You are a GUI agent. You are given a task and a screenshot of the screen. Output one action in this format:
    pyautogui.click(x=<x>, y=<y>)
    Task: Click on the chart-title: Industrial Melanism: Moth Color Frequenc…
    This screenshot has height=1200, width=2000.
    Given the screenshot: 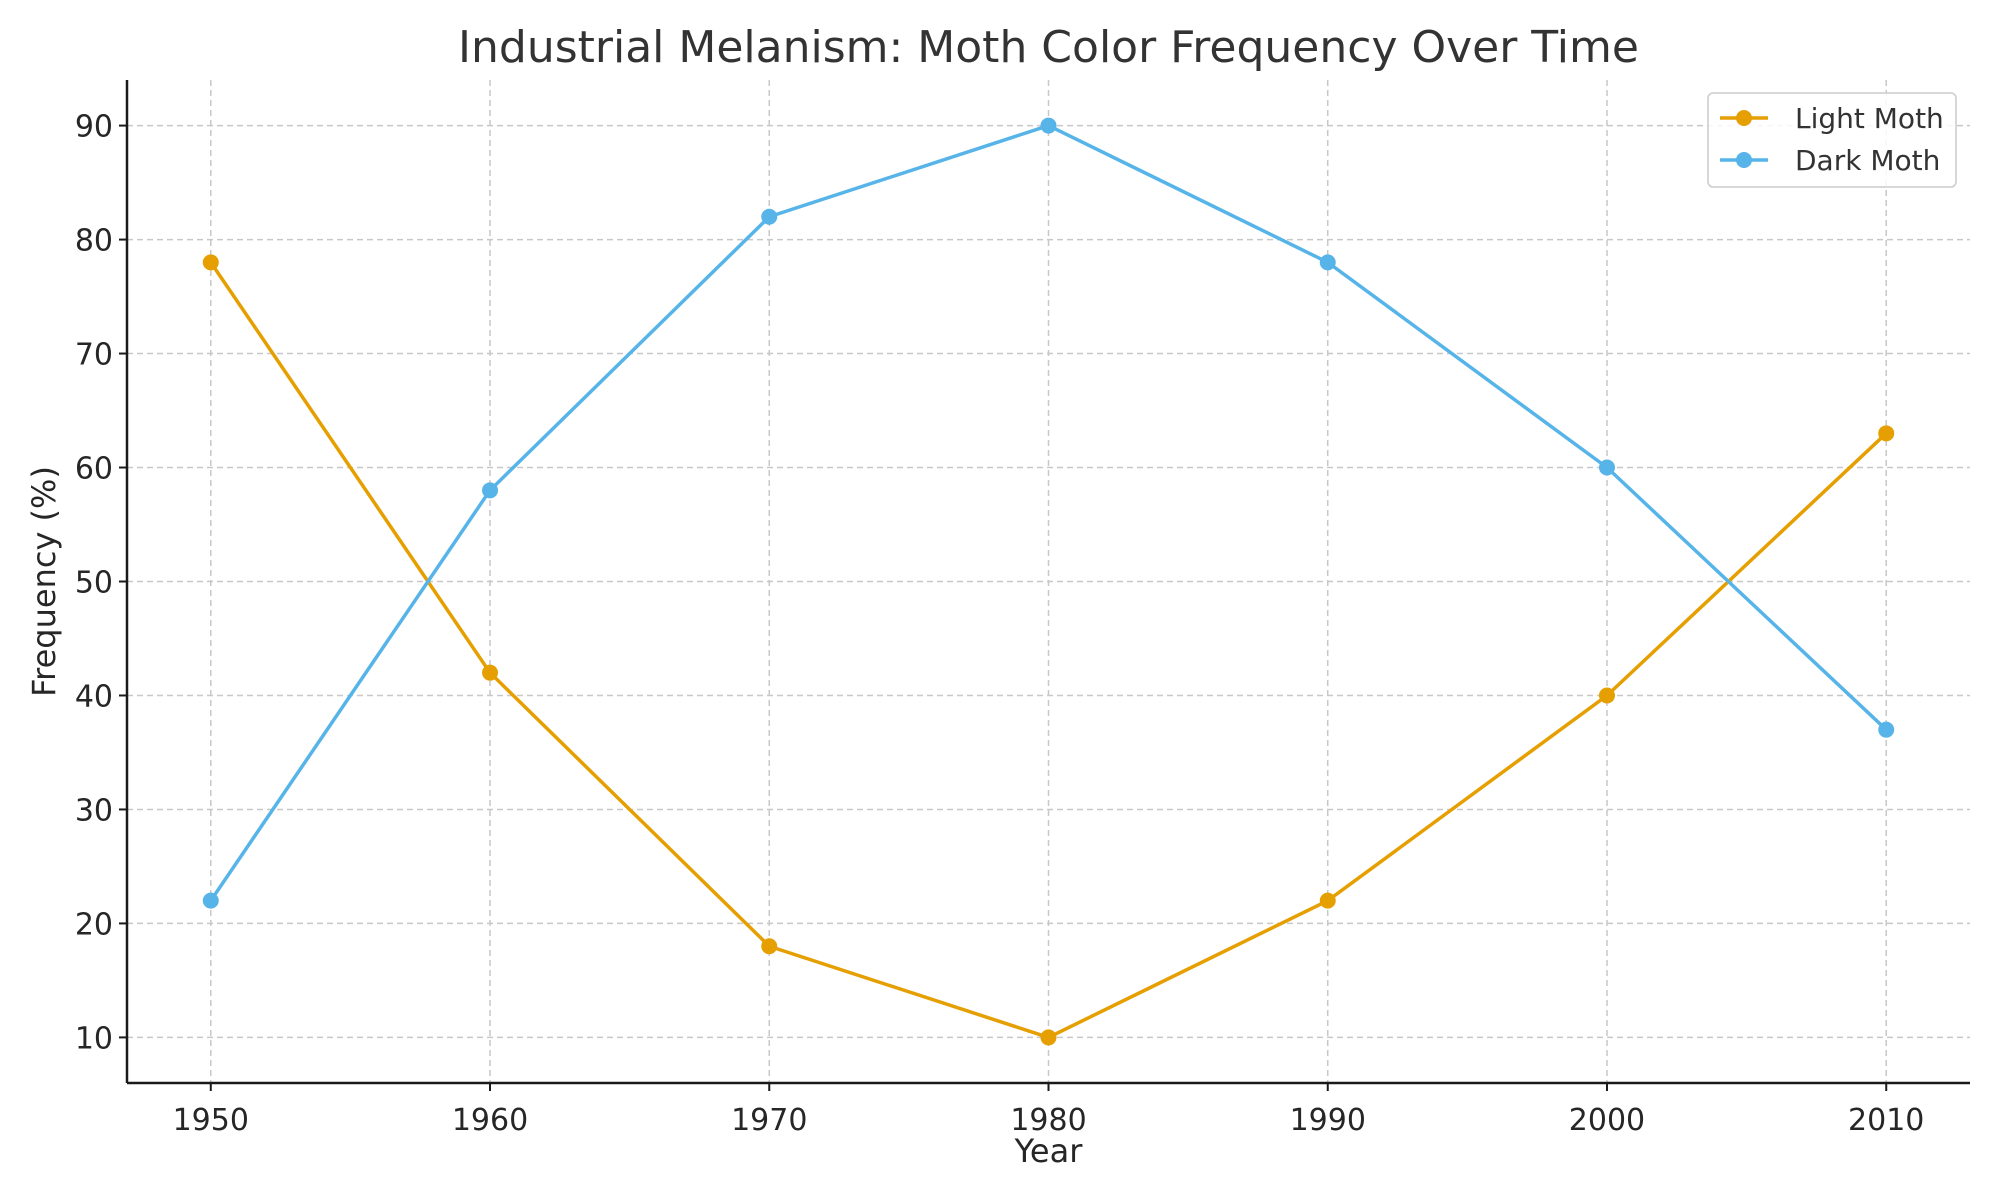 What is the action you would take?
    pyautogui.click(x=1048, y=47)
    